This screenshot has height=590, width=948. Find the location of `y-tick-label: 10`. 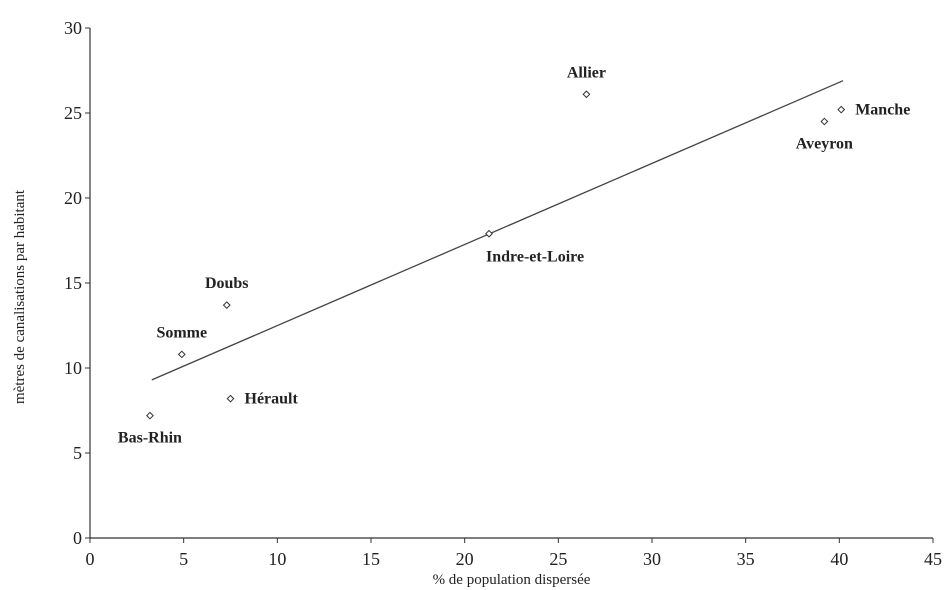

y-tick-label: 10 is located at coordinates (73, 368).